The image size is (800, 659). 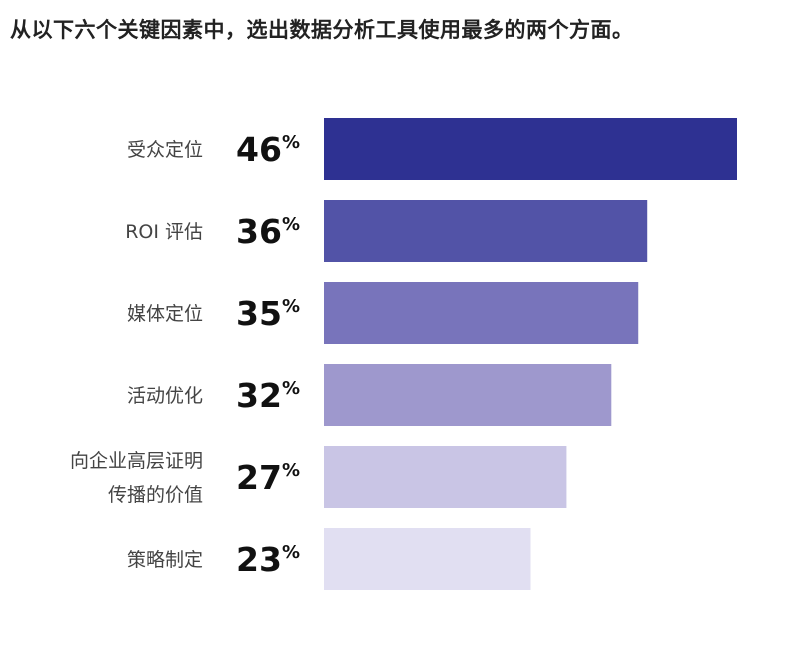 I want to click on value-label: 32%, so click(x=268, y=395).